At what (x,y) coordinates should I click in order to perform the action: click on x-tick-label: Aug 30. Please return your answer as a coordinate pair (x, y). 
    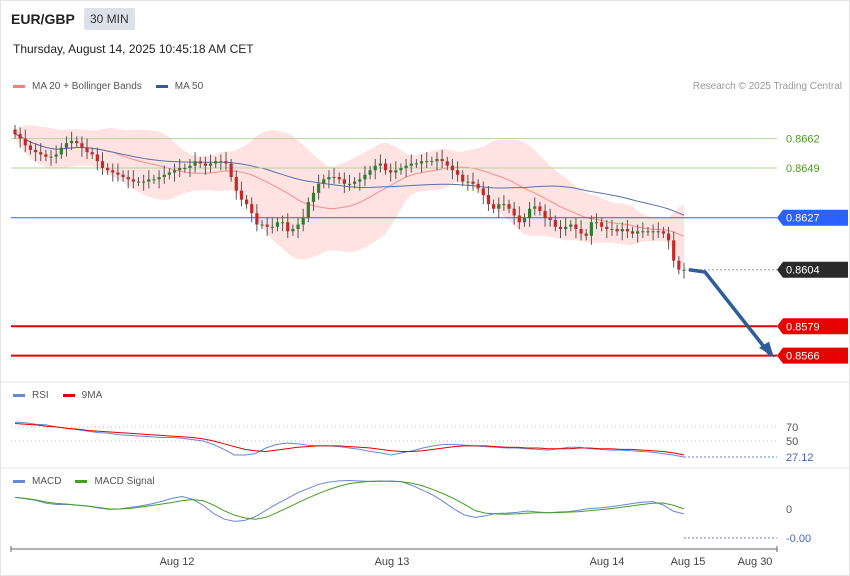
    Looking at the image, I should click on (755, 562).